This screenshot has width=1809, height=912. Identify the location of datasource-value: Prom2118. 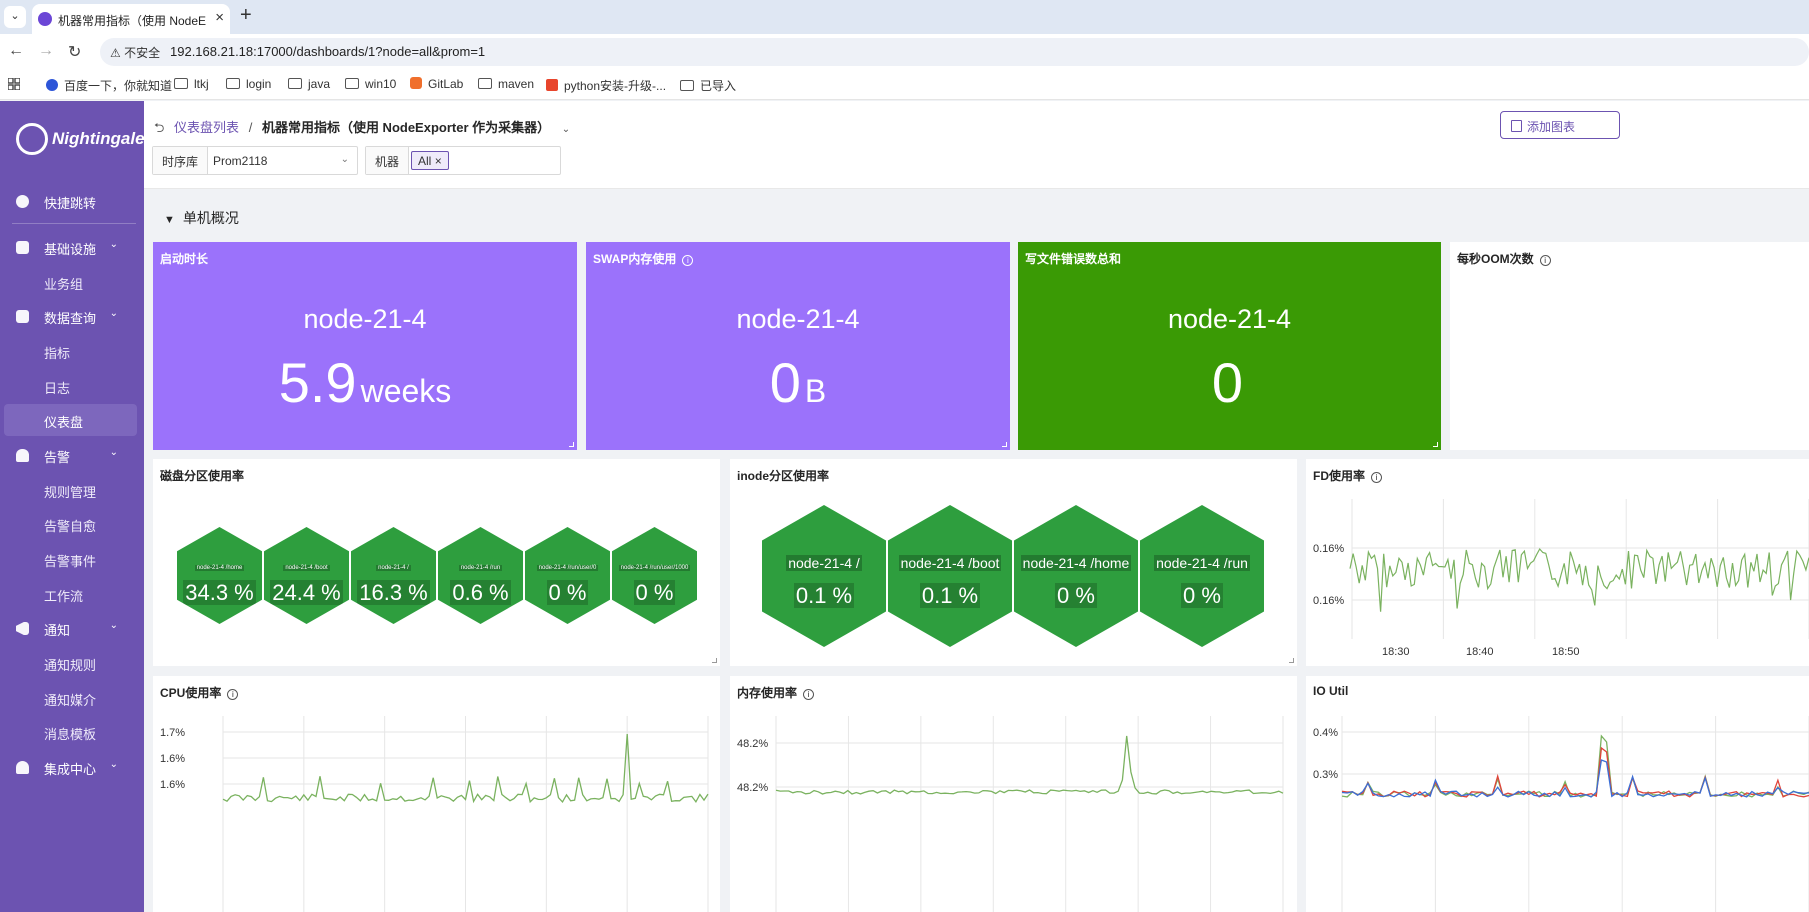
(240, 161).